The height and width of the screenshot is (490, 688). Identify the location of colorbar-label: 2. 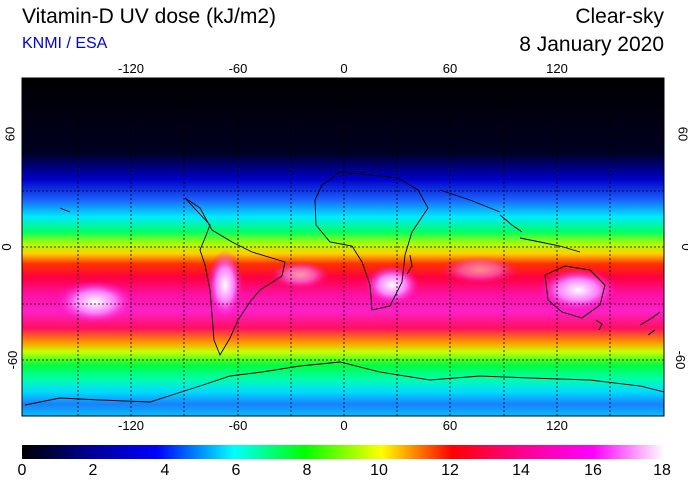
(93, 470).